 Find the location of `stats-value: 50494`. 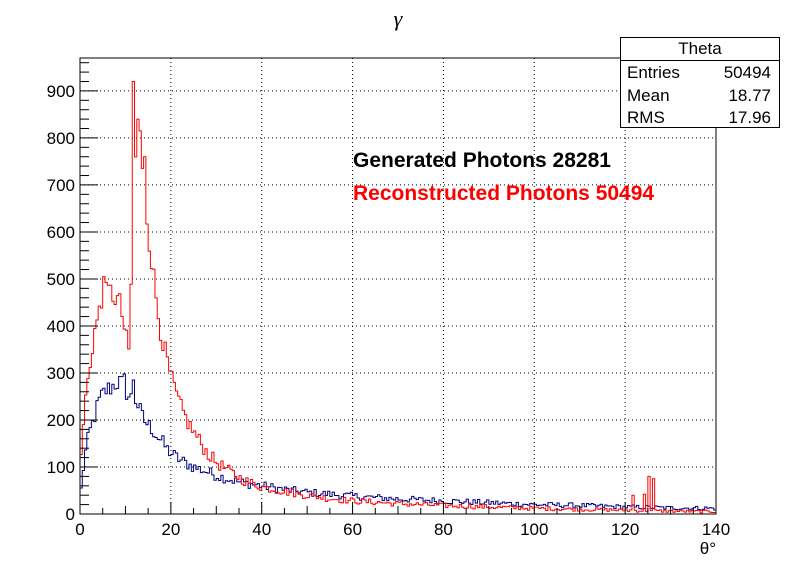

stats-value: 50494 is located at coordinates (747, 72).